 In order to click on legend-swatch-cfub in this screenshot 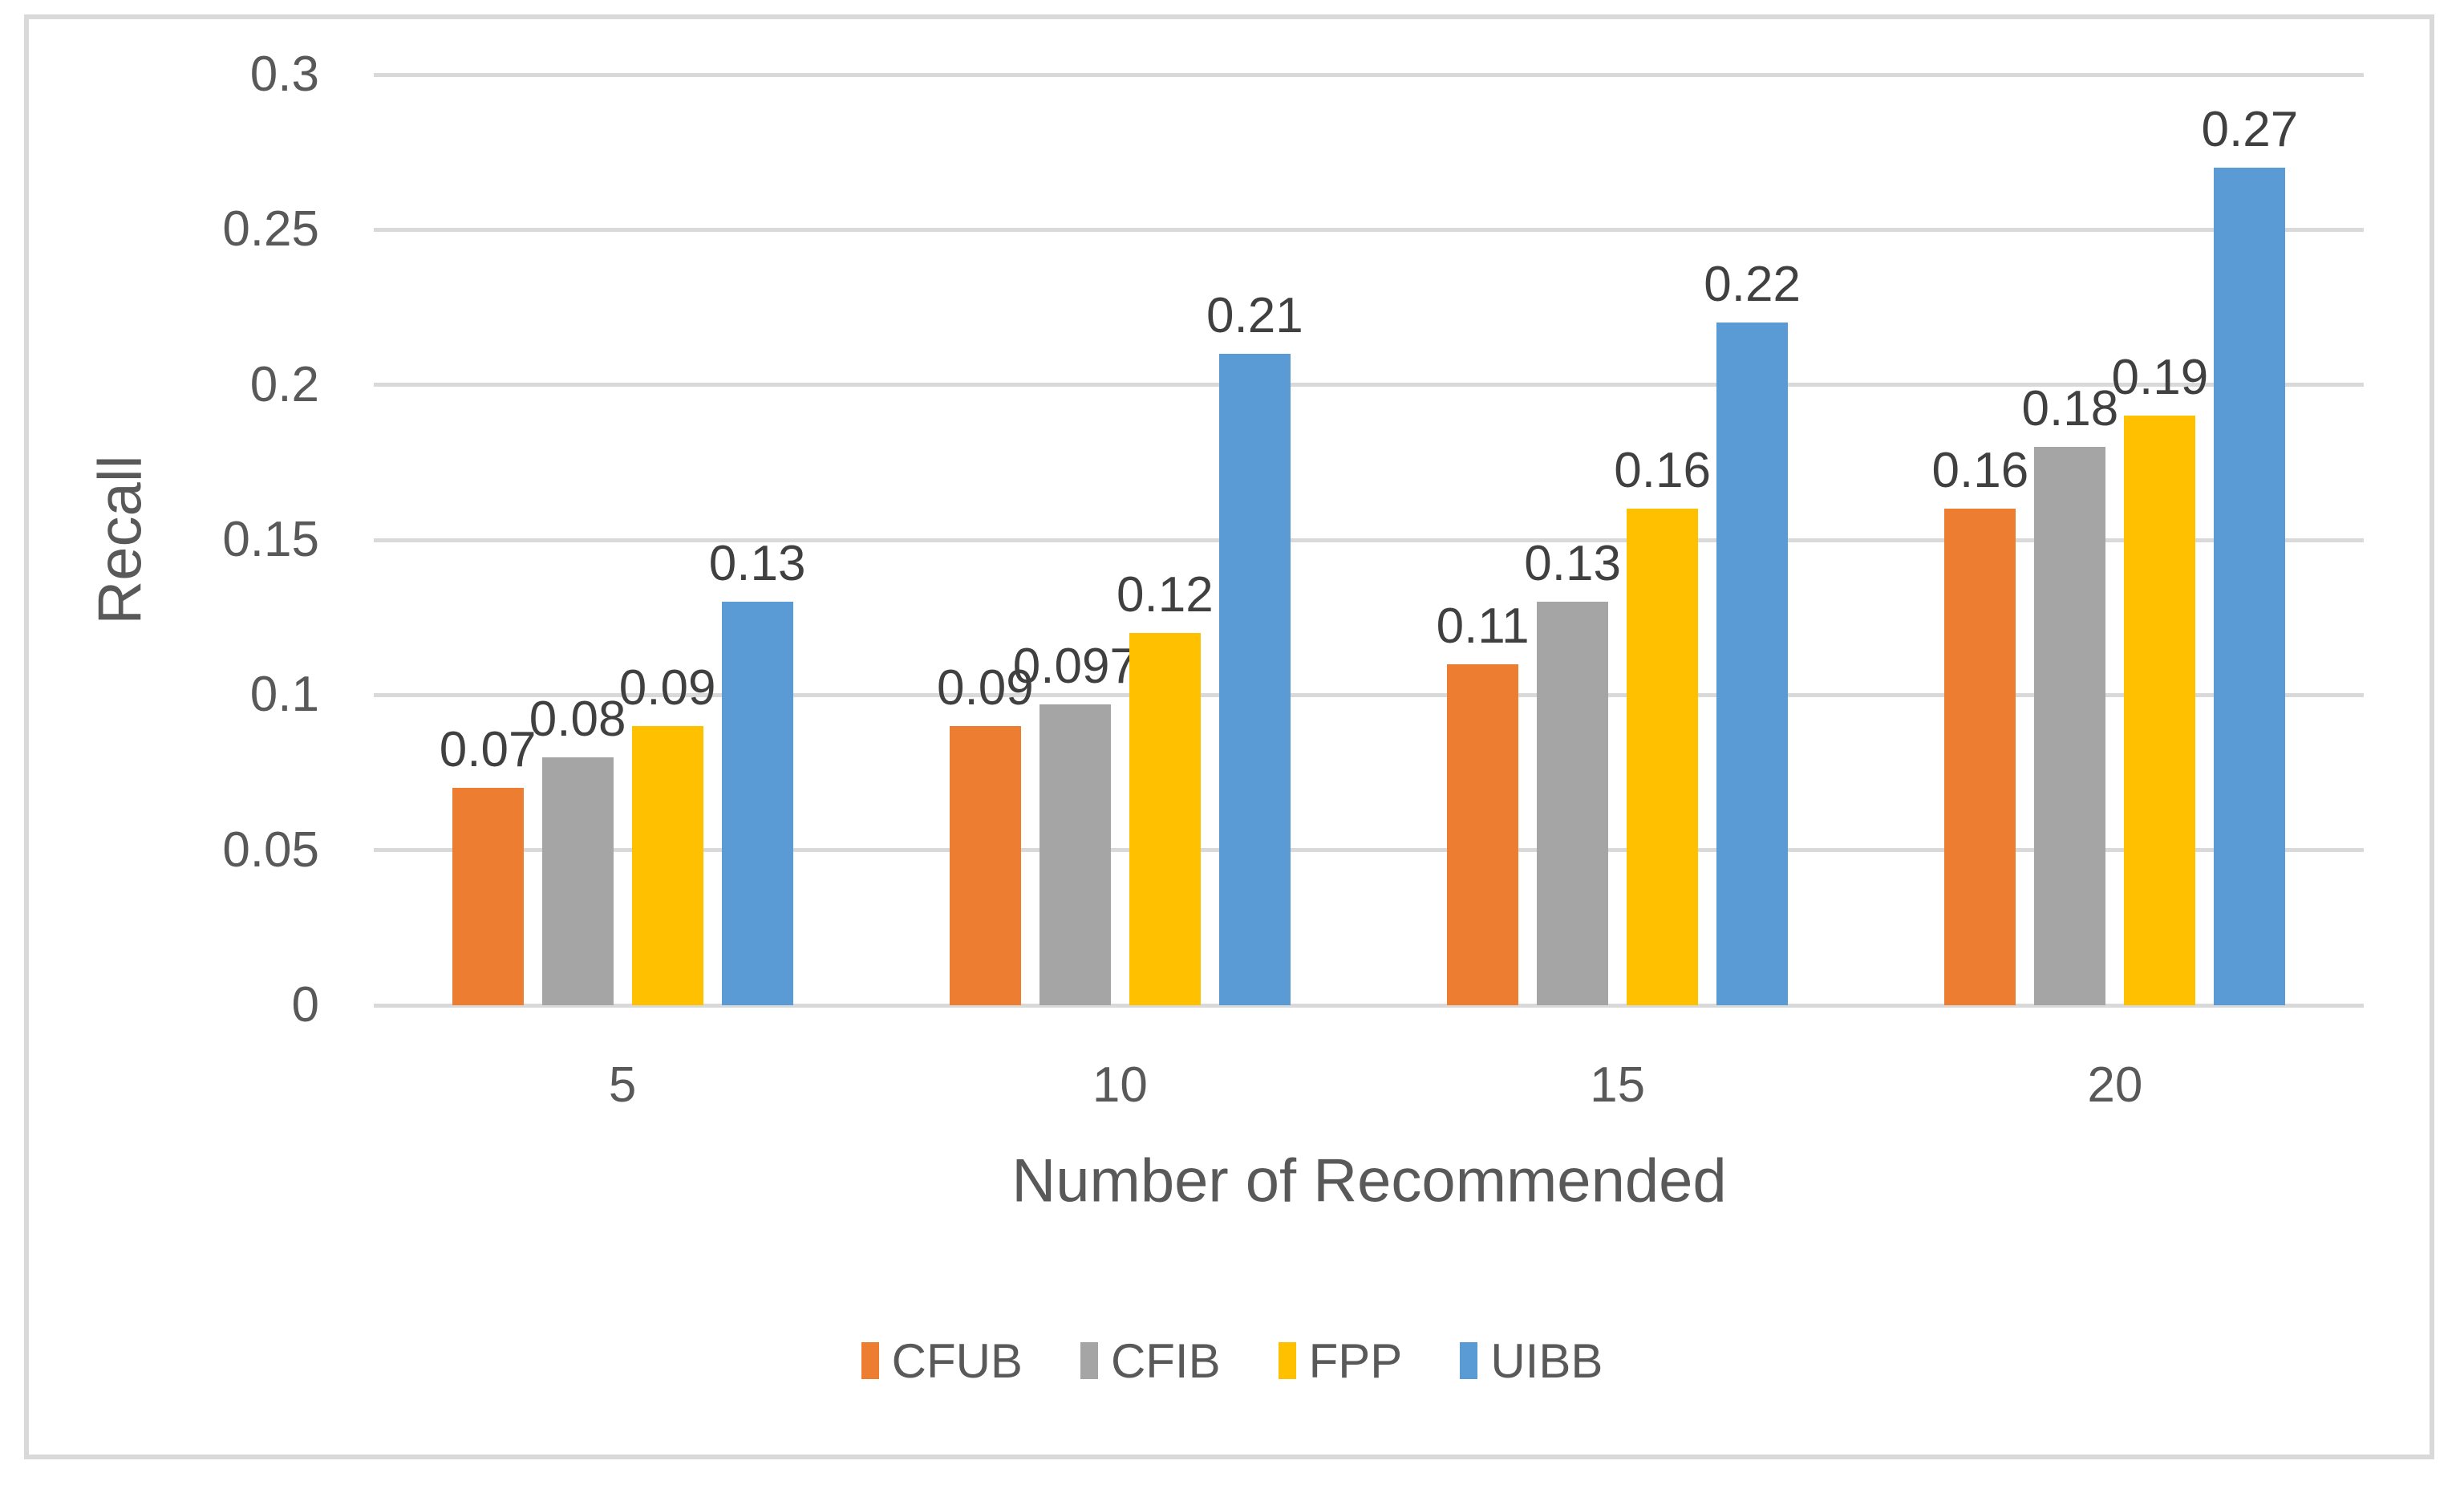, I will do `click(870, 1360)`.